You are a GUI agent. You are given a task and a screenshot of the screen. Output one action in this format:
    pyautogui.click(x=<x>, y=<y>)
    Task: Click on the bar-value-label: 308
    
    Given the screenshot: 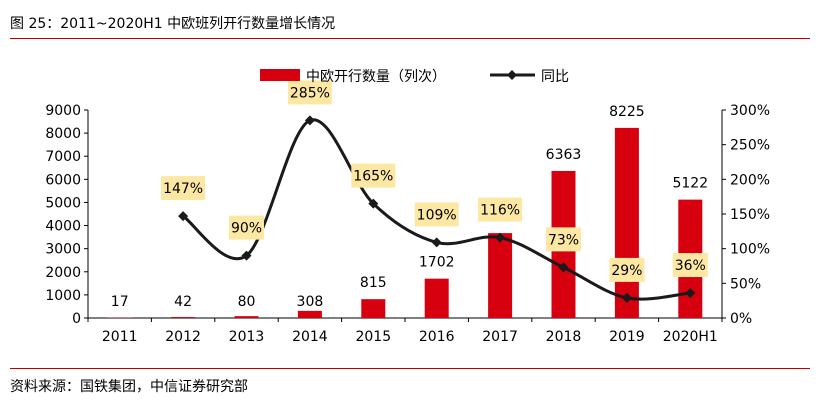 What is the action you would take?
    pyautogui.click(x=310, y=302)
    